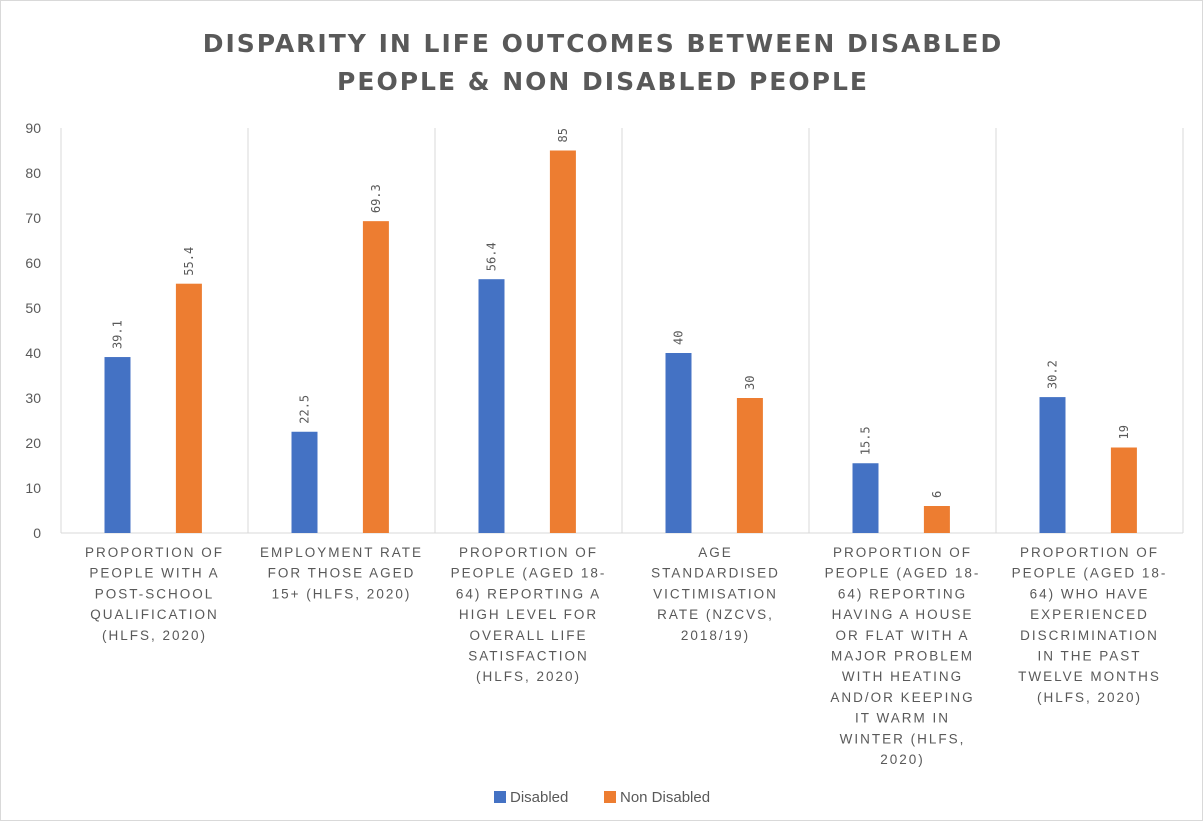  I want to click on x-category-label: HIGH LEVEL FOR, so click(528, 614).